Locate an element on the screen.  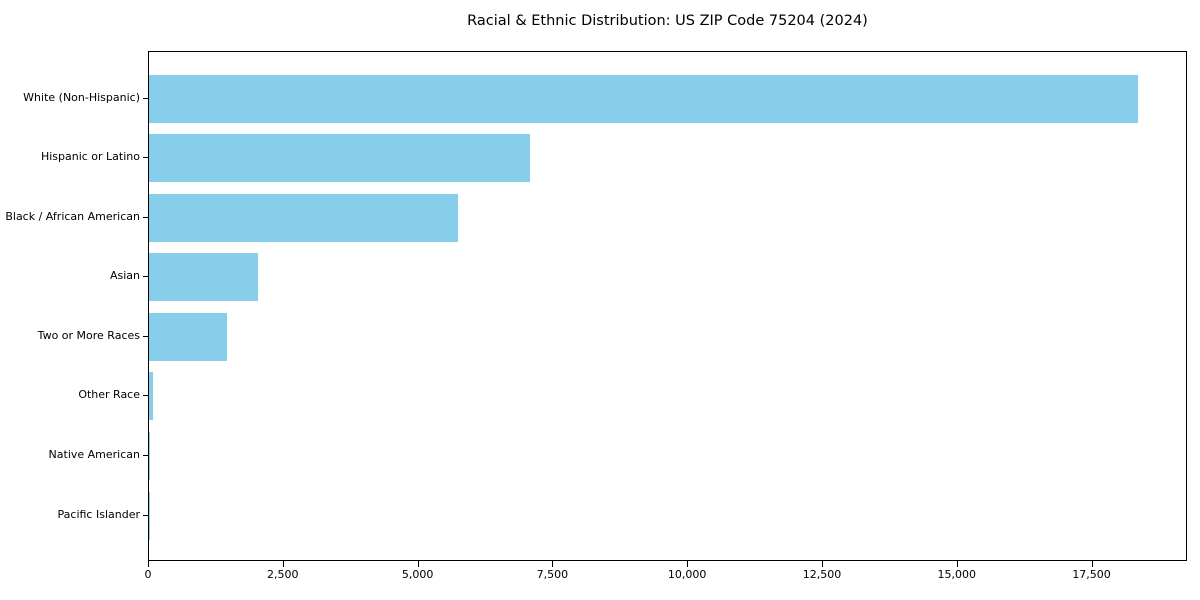
x-tick-label-2: 5,000 is located at coordinates (417, 574).